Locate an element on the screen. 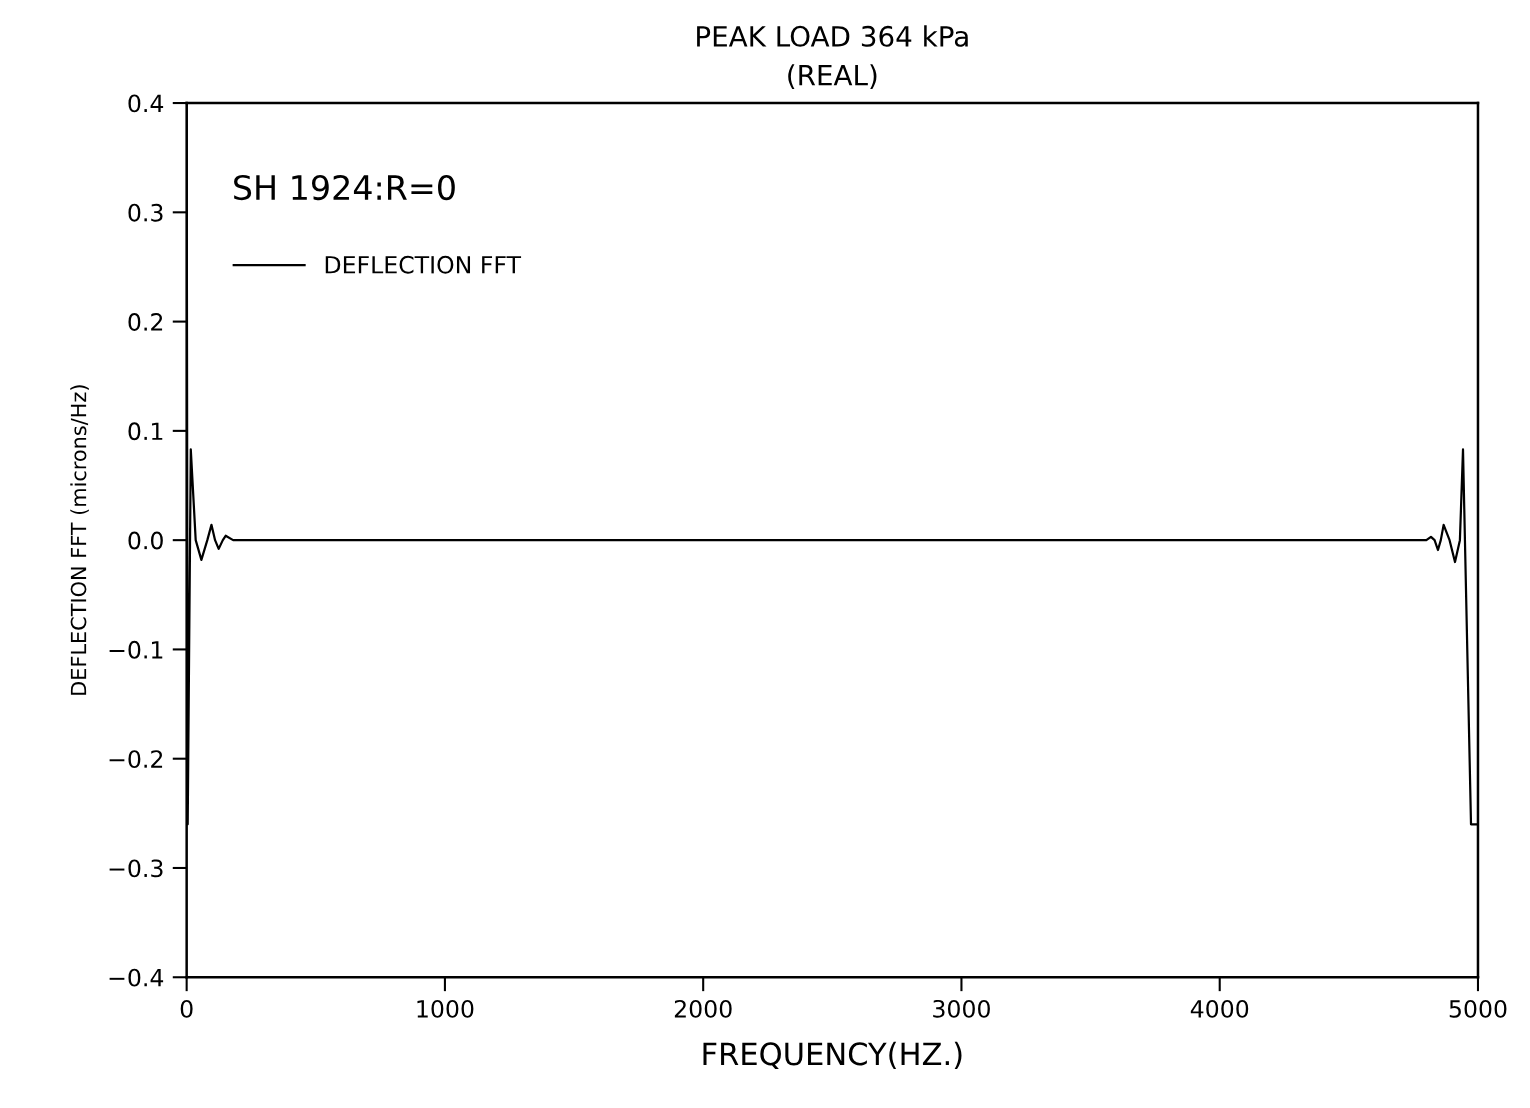 This screenshot has width=1530, height=1108. annotation: SH 1924:R=0 is located at coordinates (344, 187).